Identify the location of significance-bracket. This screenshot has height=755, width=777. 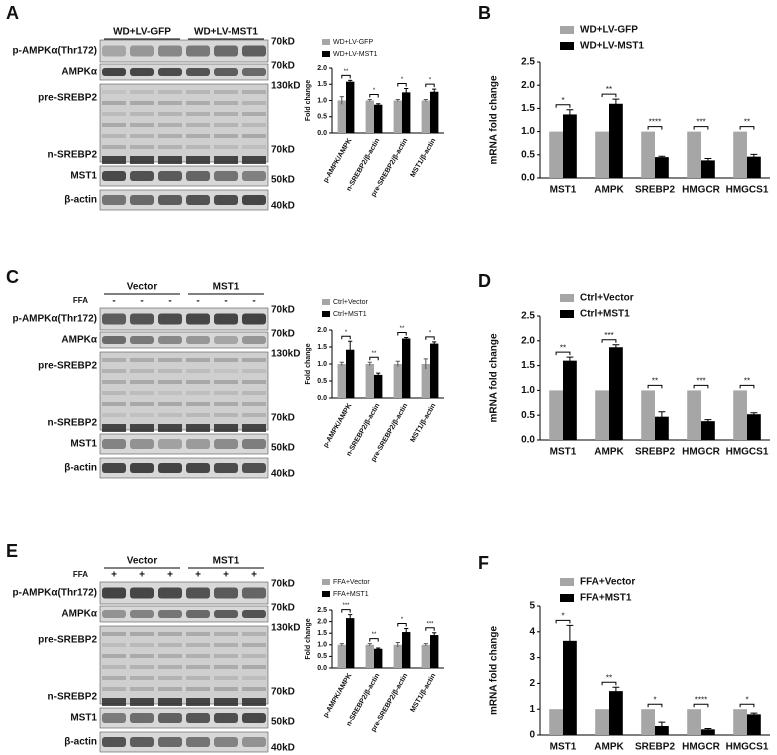
(346, 76).